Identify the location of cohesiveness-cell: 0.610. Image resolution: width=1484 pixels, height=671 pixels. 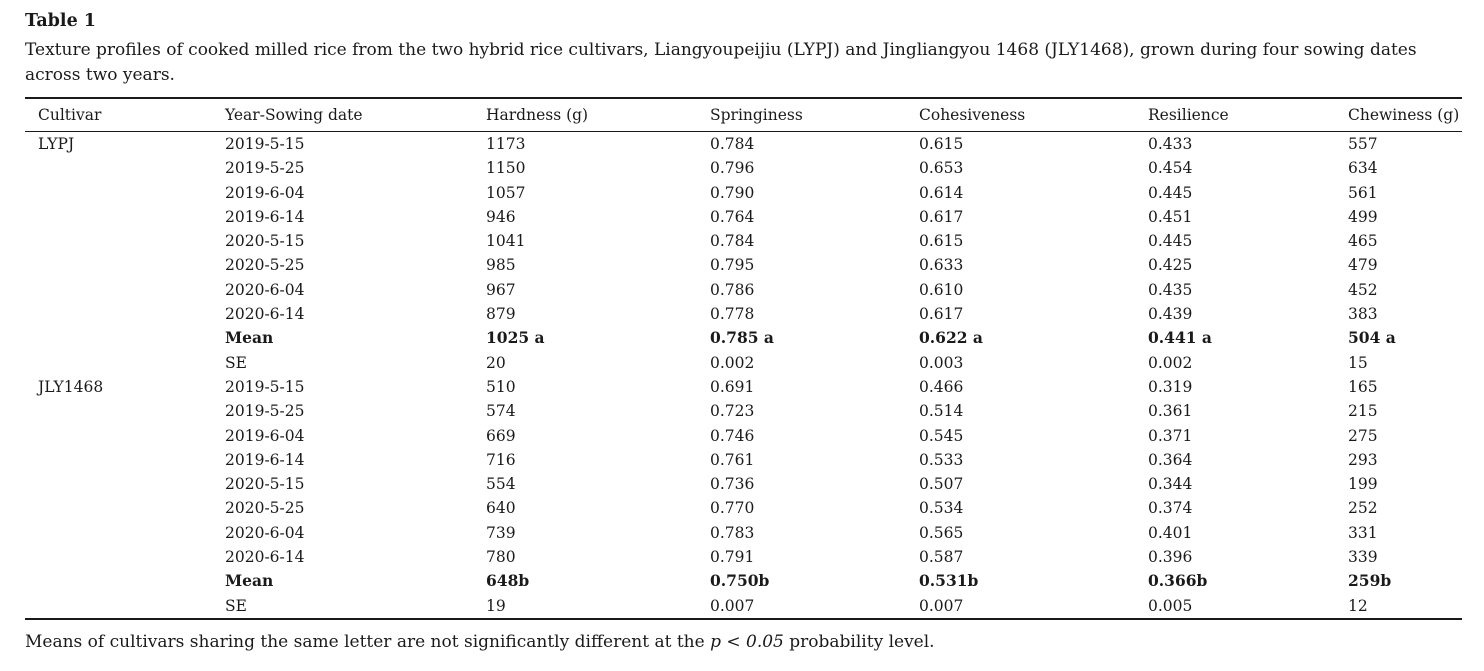
(941, 289).